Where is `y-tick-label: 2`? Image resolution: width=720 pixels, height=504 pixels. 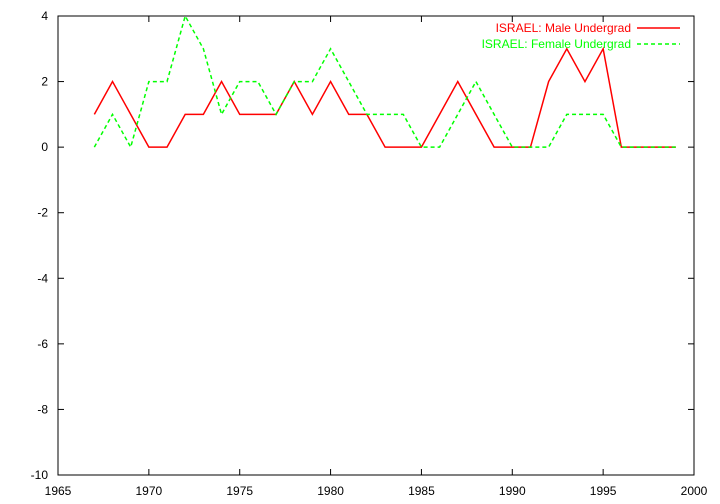 y-tick-label: 2 is located at coordinates (44, 82).